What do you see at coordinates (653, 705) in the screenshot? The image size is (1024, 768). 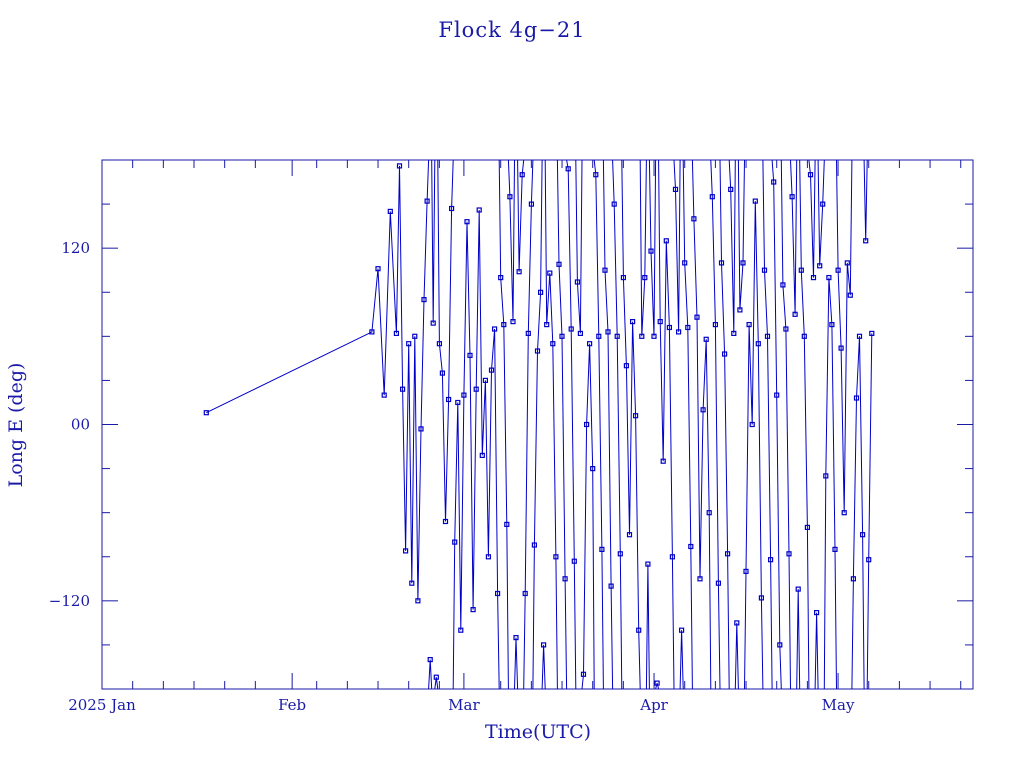 I see `x-tick-label: Apr` at bounding box center [653, 705].